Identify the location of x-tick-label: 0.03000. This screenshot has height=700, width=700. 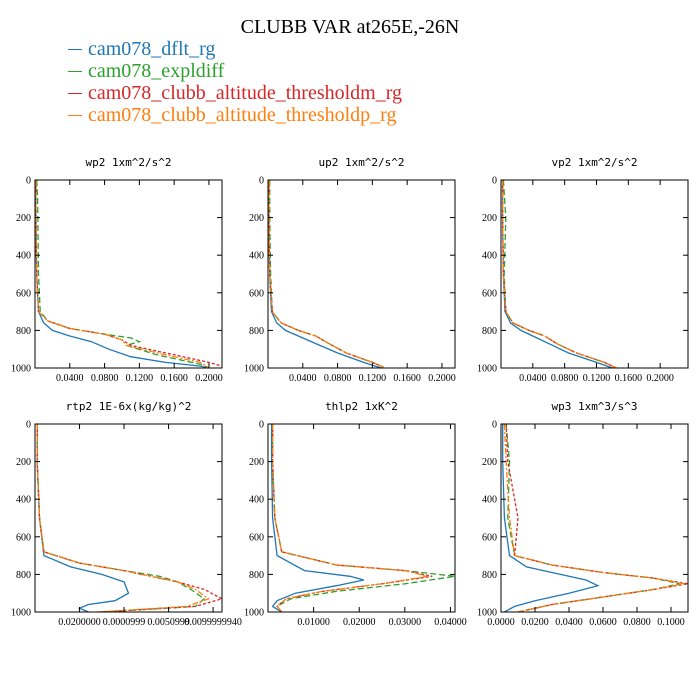
(405, 622).